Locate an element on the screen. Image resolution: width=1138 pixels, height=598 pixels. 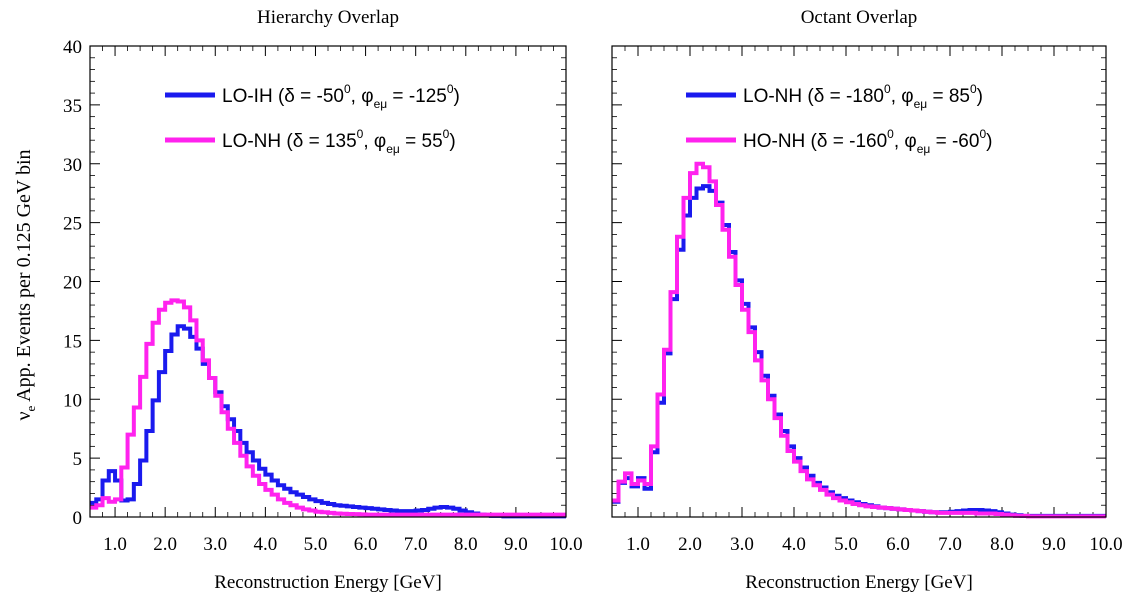
legend-entry-ho-nh: HO-NH (δ = -1600, φeμ = -600) is located at coordinates (839, 141).